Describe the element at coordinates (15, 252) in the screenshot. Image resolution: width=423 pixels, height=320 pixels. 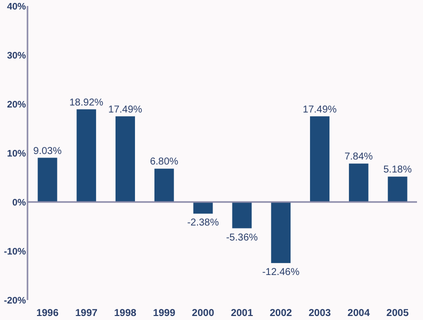
I see `y-tick-label: -10%` at that location.